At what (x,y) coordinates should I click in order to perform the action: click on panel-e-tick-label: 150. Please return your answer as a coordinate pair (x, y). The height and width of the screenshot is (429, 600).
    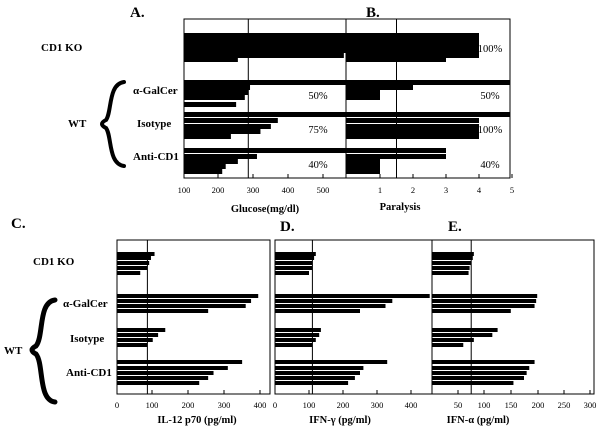
    Looking at the image, I should click on (511, 405).